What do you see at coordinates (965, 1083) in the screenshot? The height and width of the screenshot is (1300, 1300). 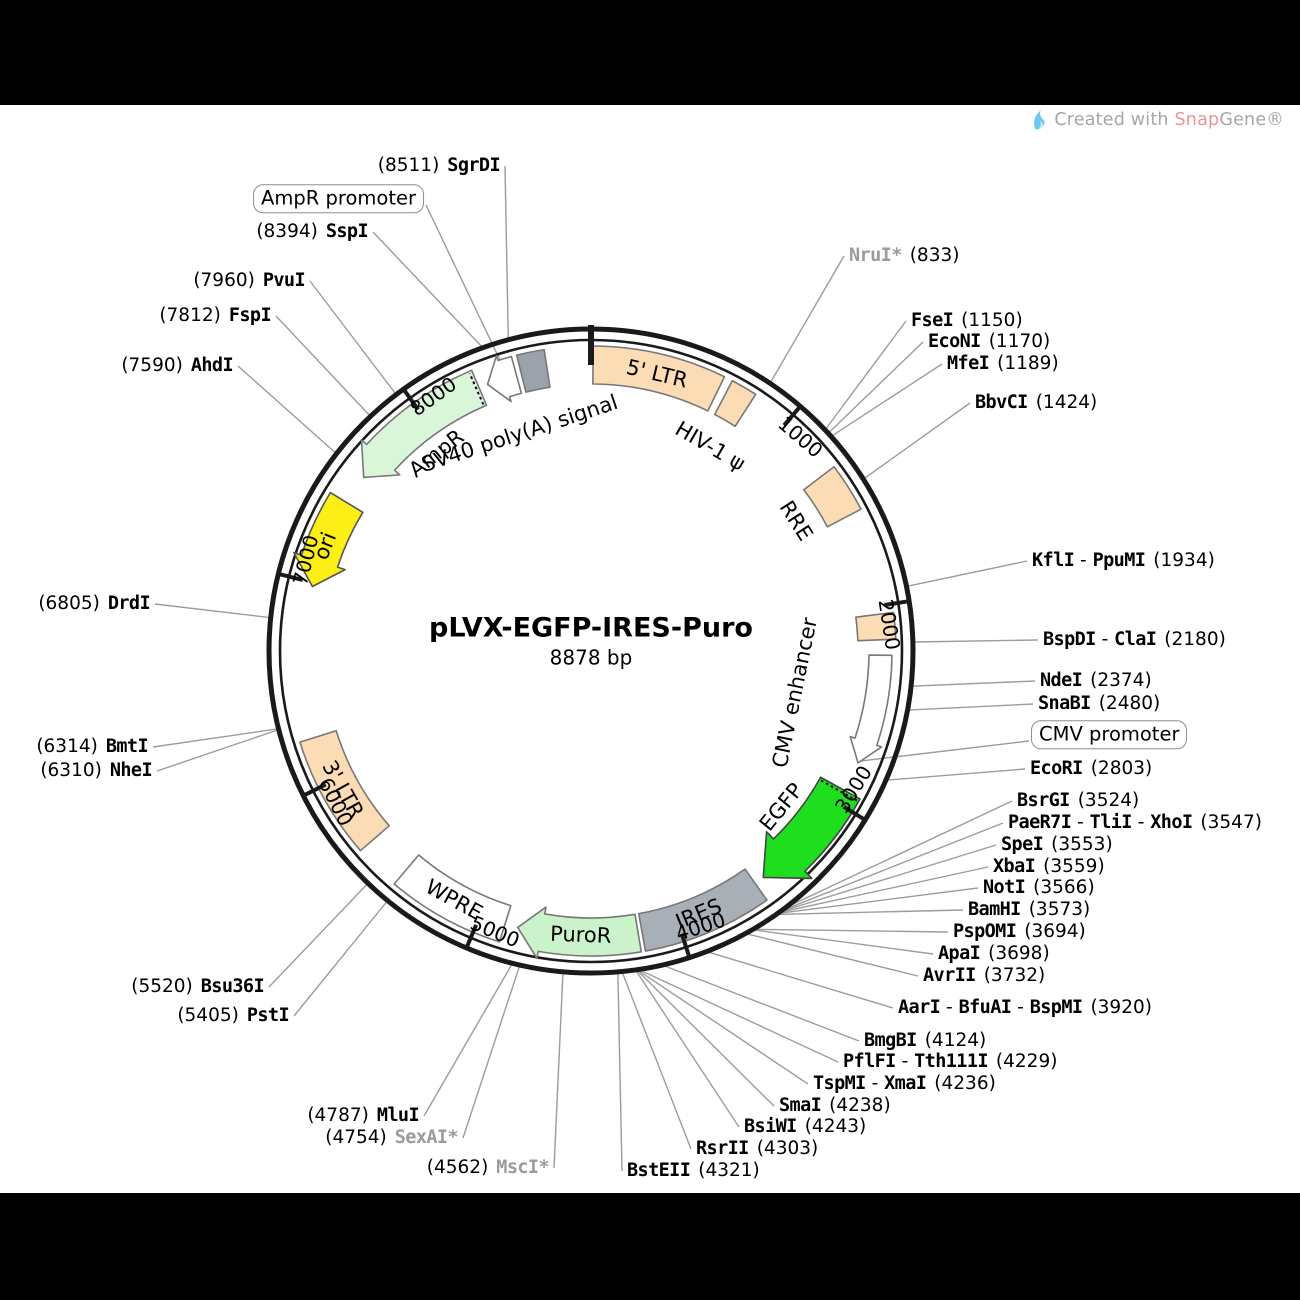 I see `enzyme-position: (4236)` at bounding box center [965, 1083].